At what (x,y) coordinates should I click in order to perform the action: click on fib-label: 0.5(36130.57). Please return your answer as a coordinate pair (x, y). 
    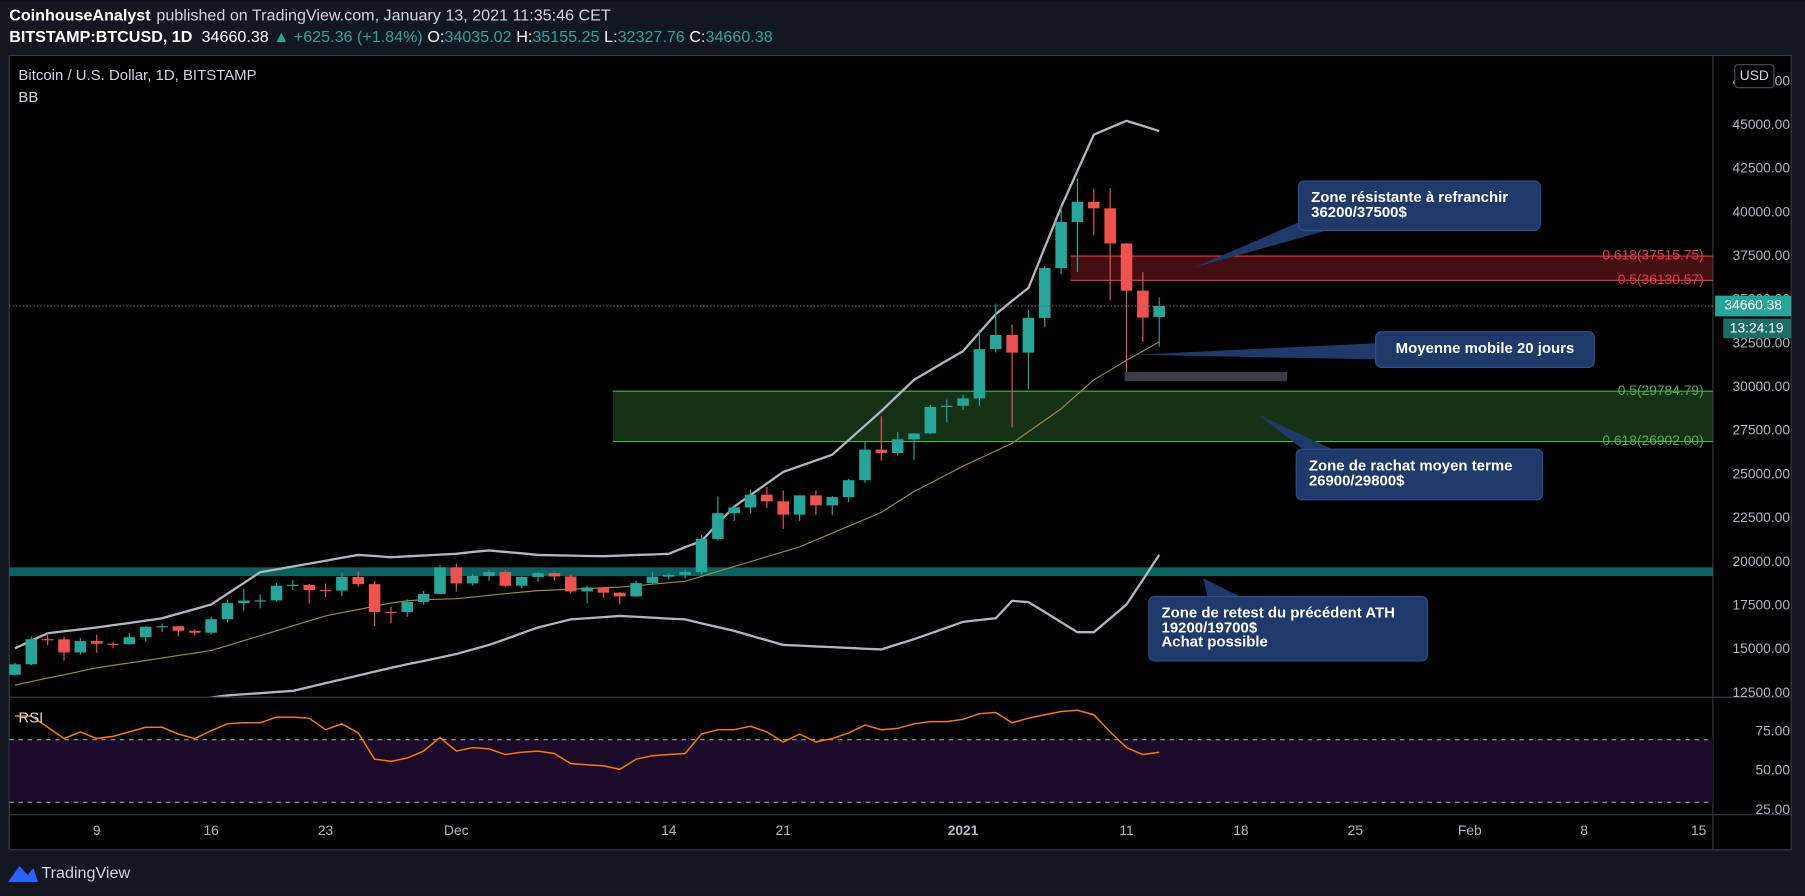
    Looking at the image, I should click on (1661, 279).